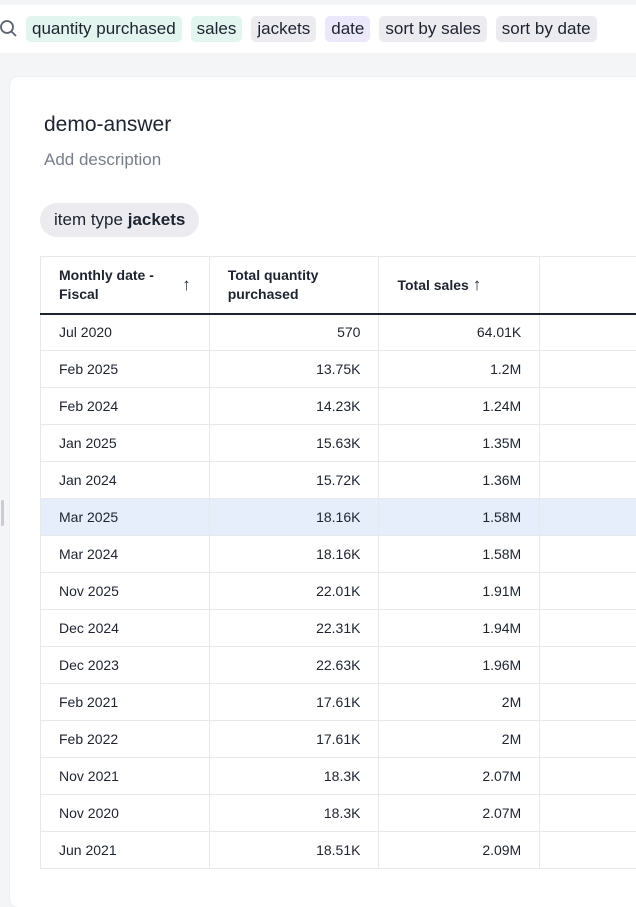  Describe the element at coordinates (11, 29) in the screenshot. I see `search-icon` at that location.